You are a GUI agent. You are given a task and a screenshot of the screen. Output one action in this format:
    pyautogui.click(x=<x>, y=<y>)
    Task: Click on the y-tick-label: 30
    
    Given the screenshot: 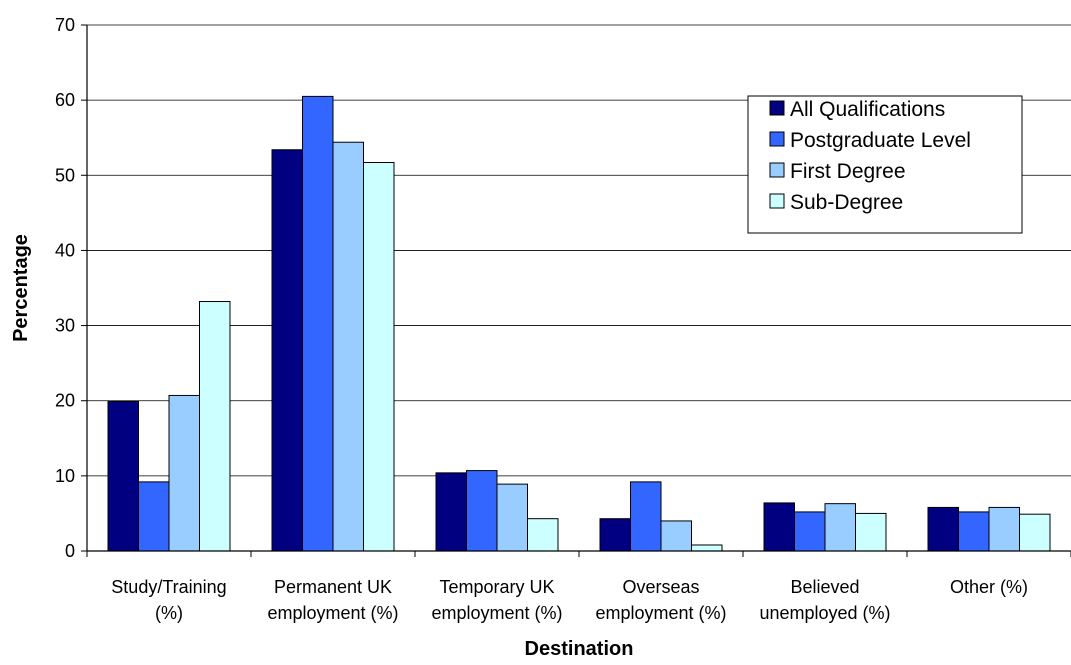 What is the action you would take?
    pyautogui.click(x=65, y=326)
    